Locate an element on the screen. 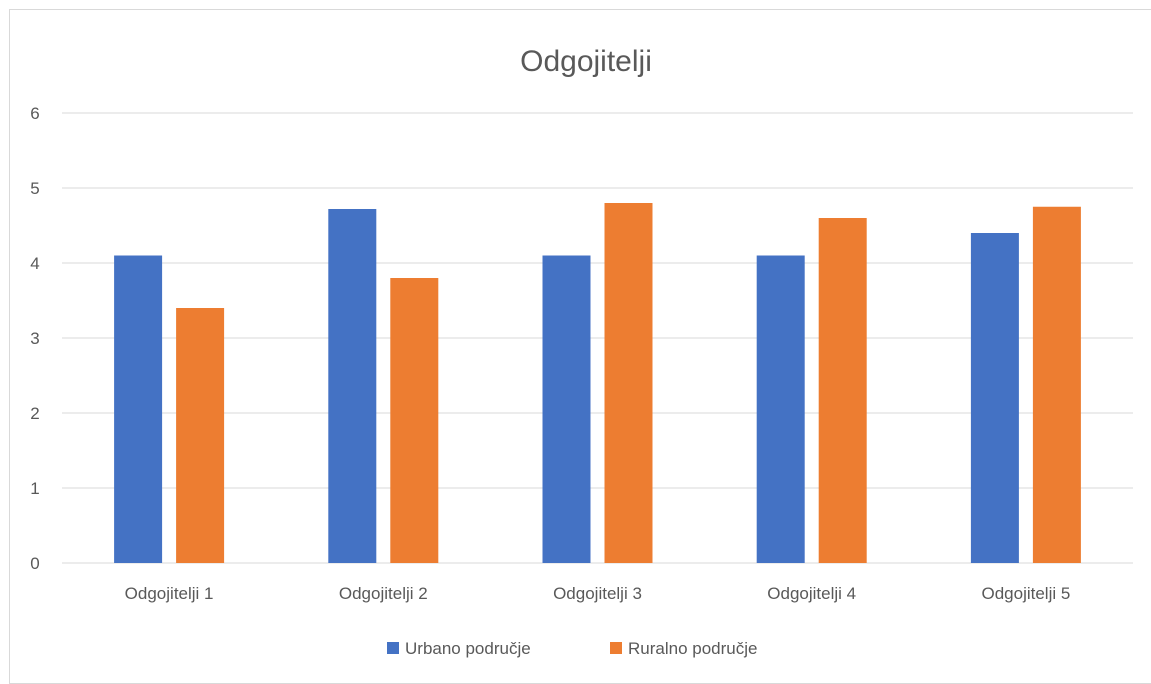 Image resolution: width=1151 pixels, height=684 pixels. y-tick-label: 3 is located at coordinates (34, 338).